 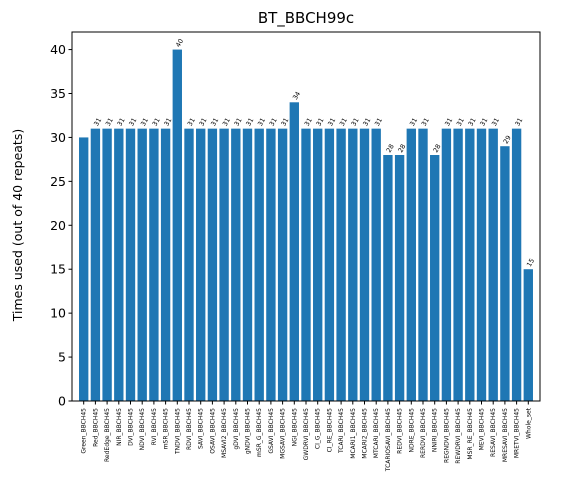 I want to click on y-tick-label: 0, so click(x=62, y=401).